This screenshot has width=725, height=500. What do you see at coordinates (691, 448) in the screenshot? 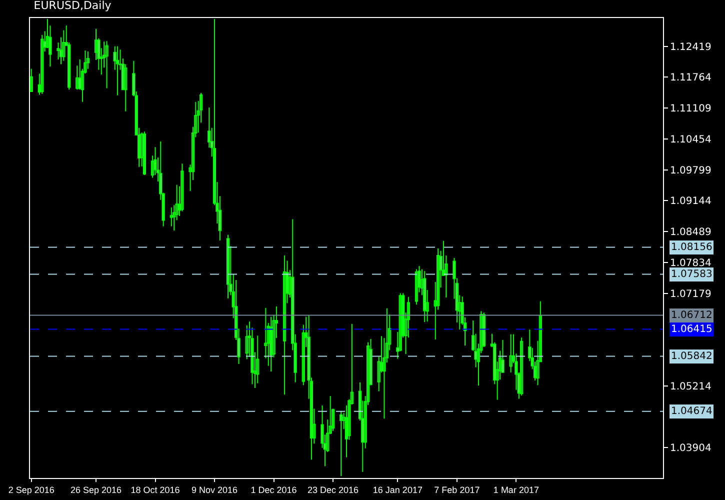
I see `y-tick-label: 1.03904` at bounding box center [691, 448].